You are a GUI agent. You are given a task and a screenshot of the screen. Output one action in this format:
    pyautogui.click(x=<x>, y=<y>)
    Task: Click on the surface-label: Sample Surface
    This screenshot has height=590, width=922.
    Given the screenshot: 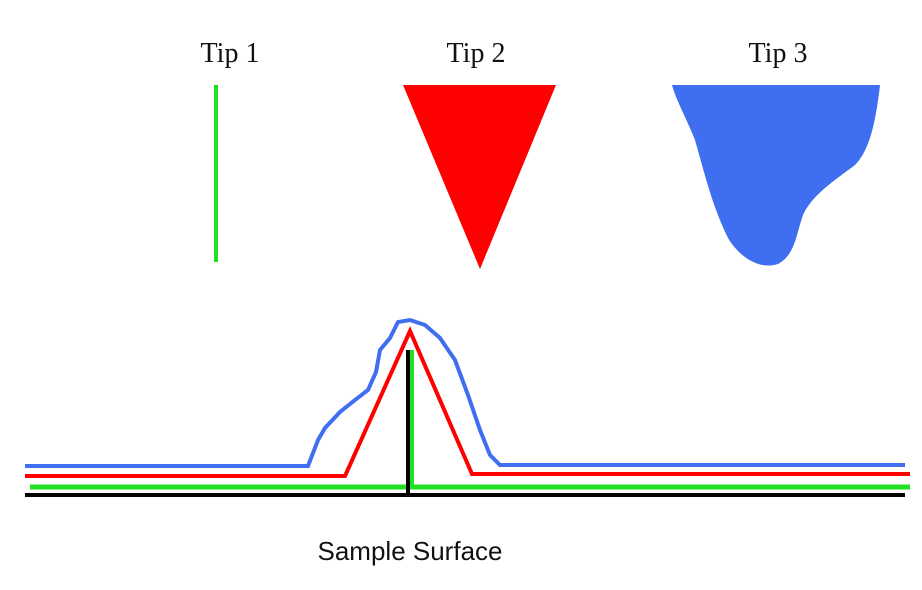 What is the action you would take?
    pyautogui.click(x=410, y=551)
    